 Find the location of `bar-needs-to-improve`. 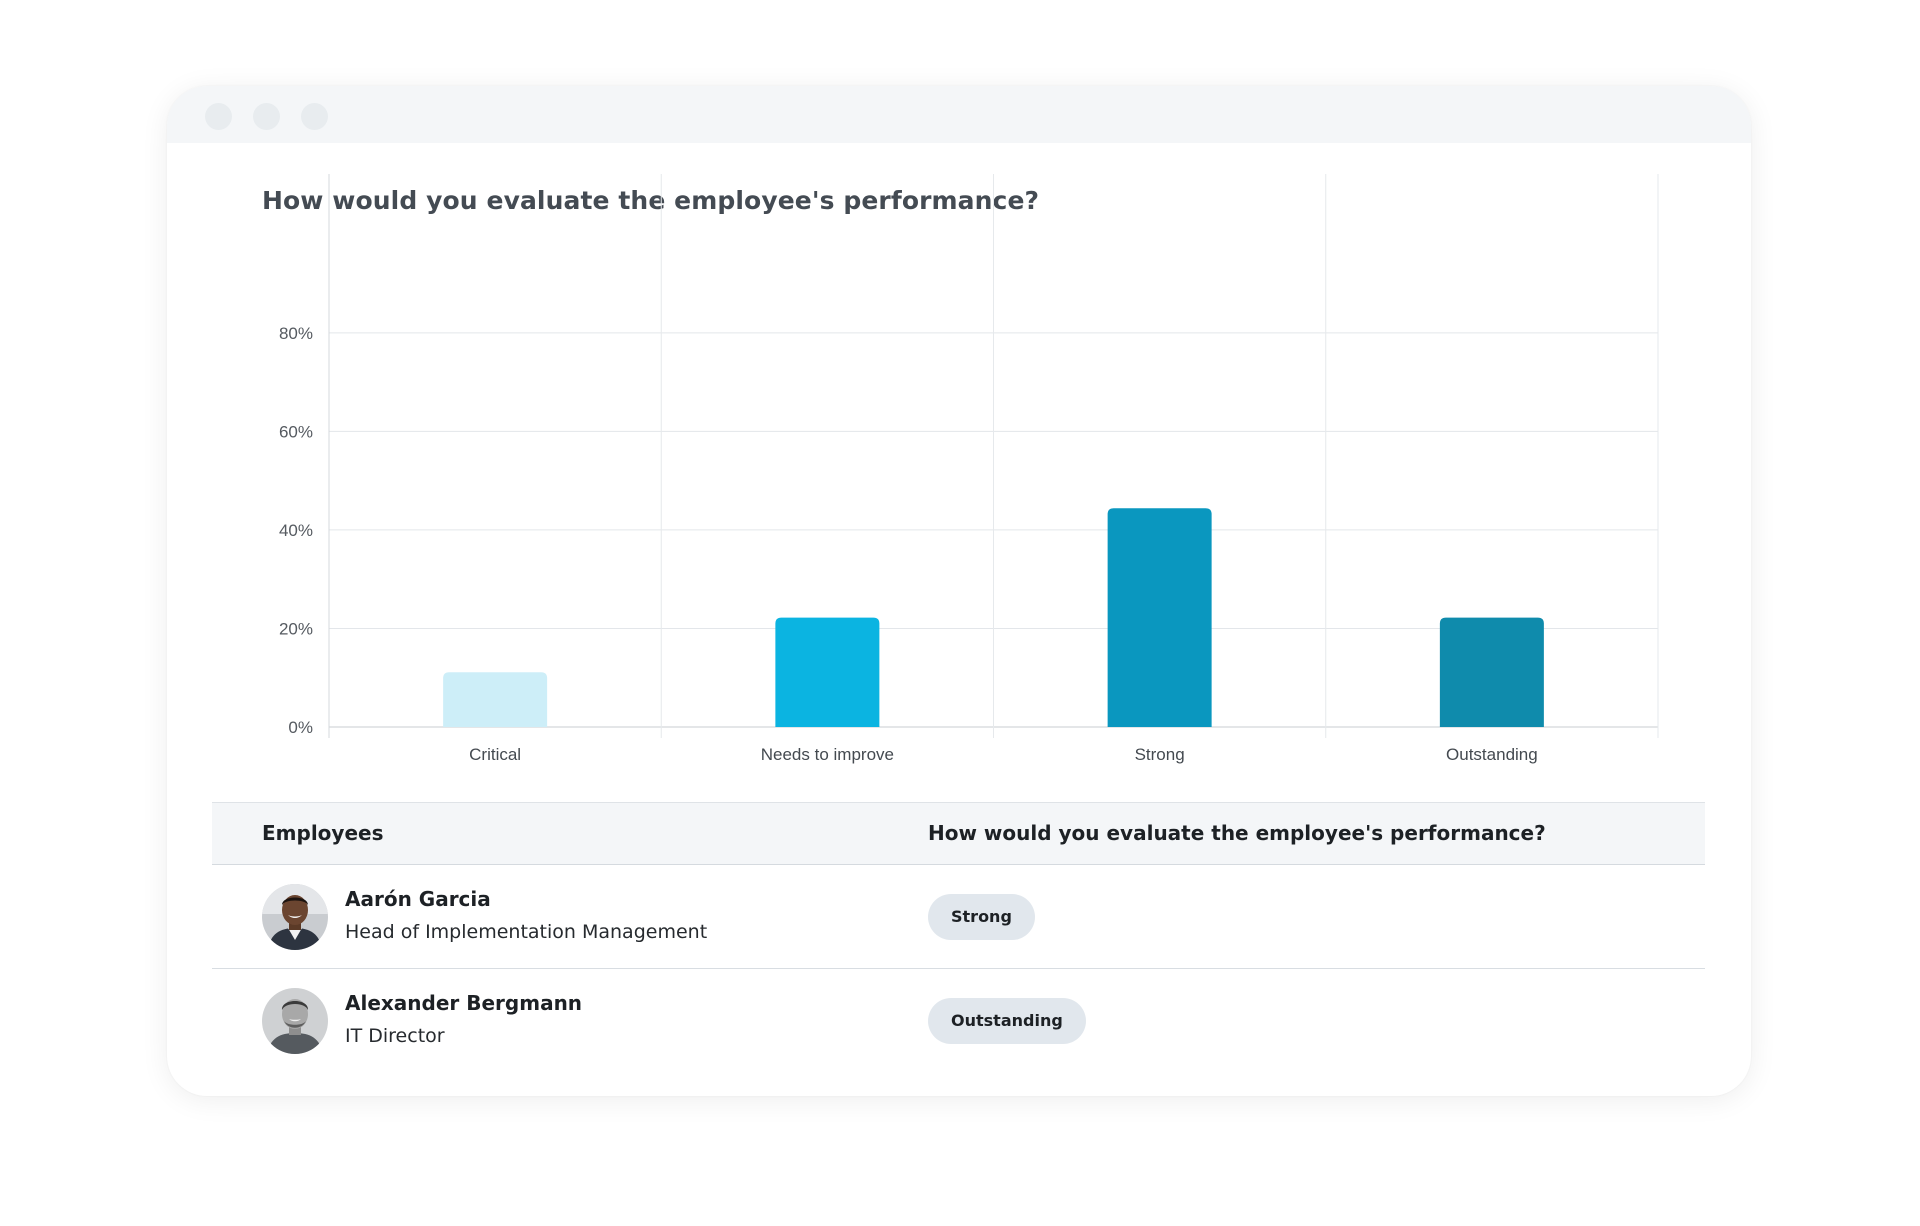

bar-needs-to-improve is located at coordinates (827, 672).